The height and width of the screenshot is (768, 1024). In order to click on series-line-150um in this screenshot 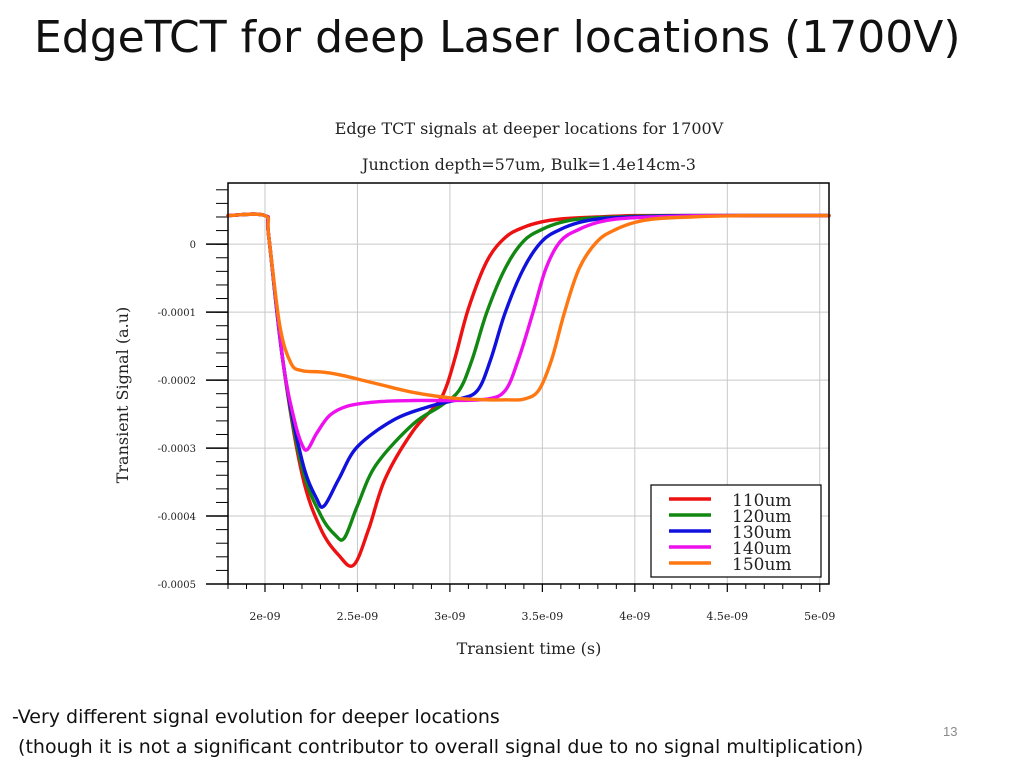, I will do `click(528, 307)`.